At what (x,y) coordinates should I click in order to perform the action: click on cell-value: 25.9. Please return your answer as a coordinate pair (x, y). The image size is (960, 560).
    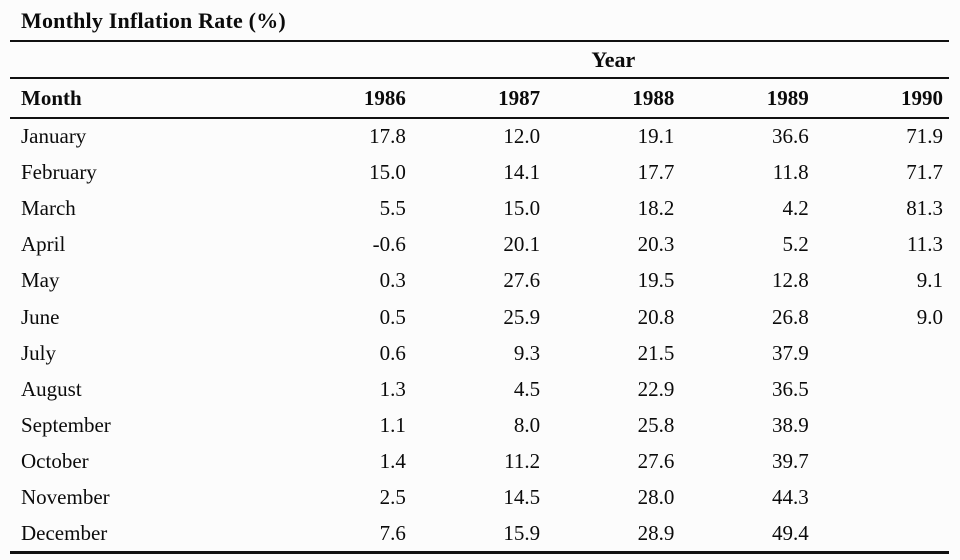
    Looking at the image, I should click on (522, 316).